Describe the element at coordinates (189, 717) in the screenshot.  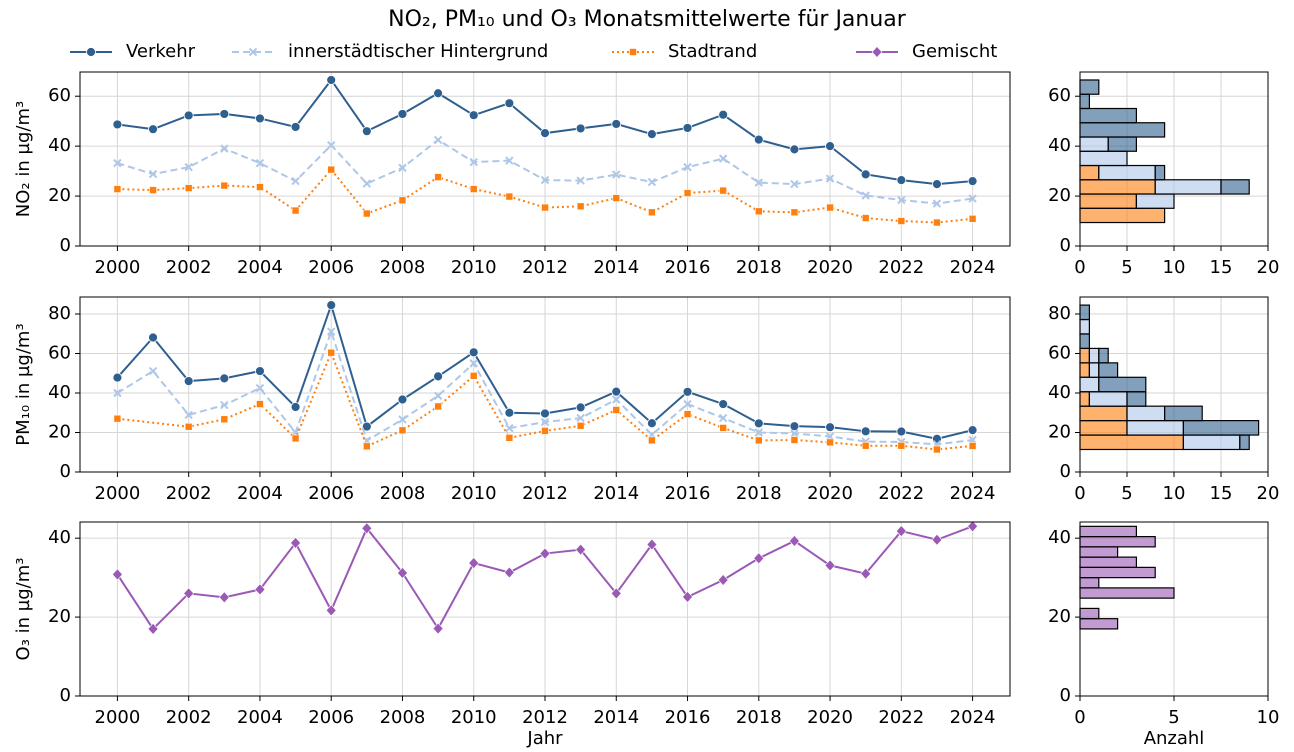
I see `x-tick-label: 2002` at that location.